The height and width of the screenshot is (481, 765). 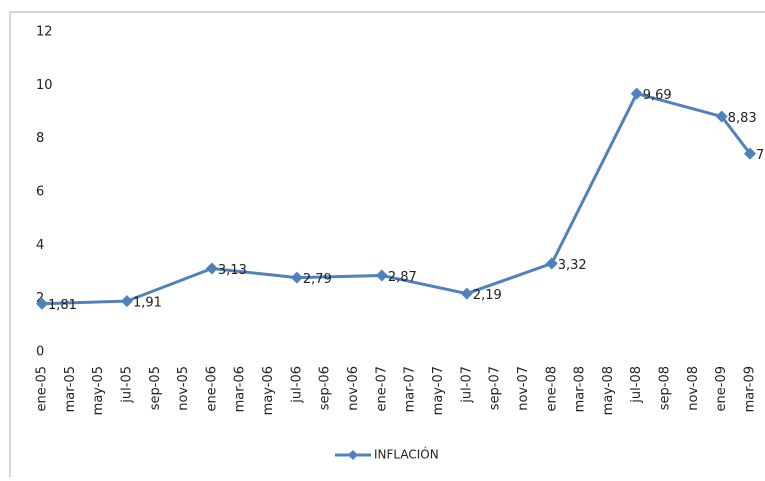 I want to click on data-label: 1,91, so click(x=147, y=303).